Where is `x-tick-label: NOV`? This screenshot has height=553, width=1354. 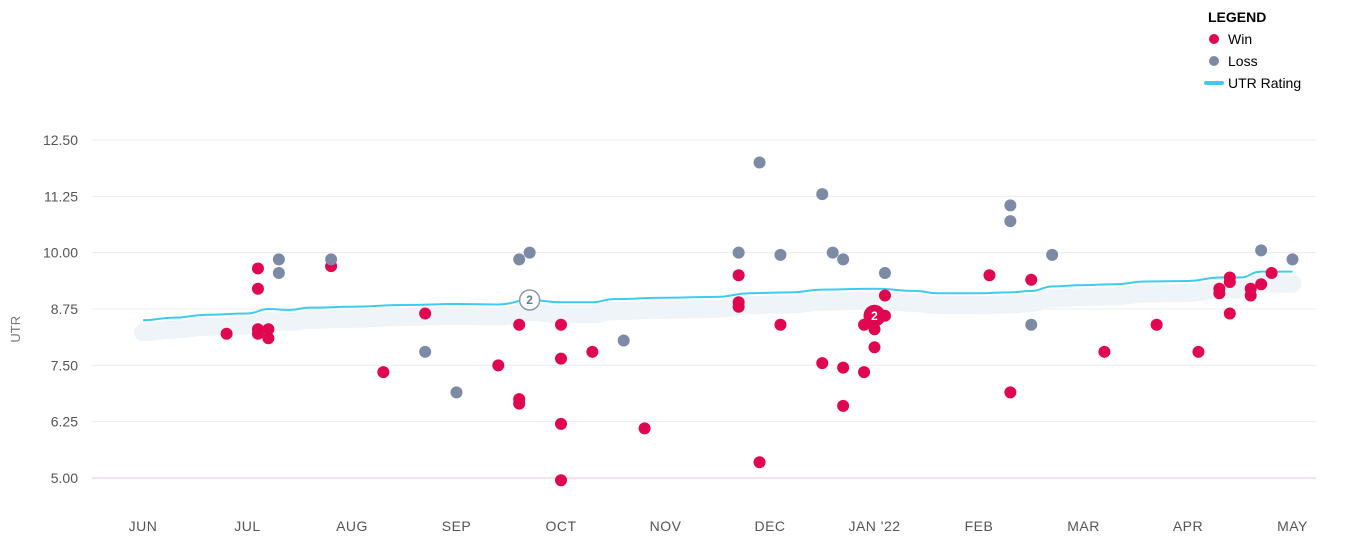
x-tick-label: NOV is located at coordinates (666, 526).